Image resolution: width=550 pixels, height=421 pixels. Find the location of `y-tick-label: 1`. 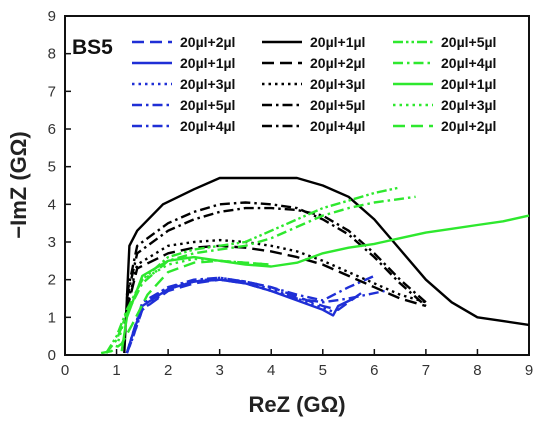

y-tick-label: 1 is located at coordinates (52, 317).